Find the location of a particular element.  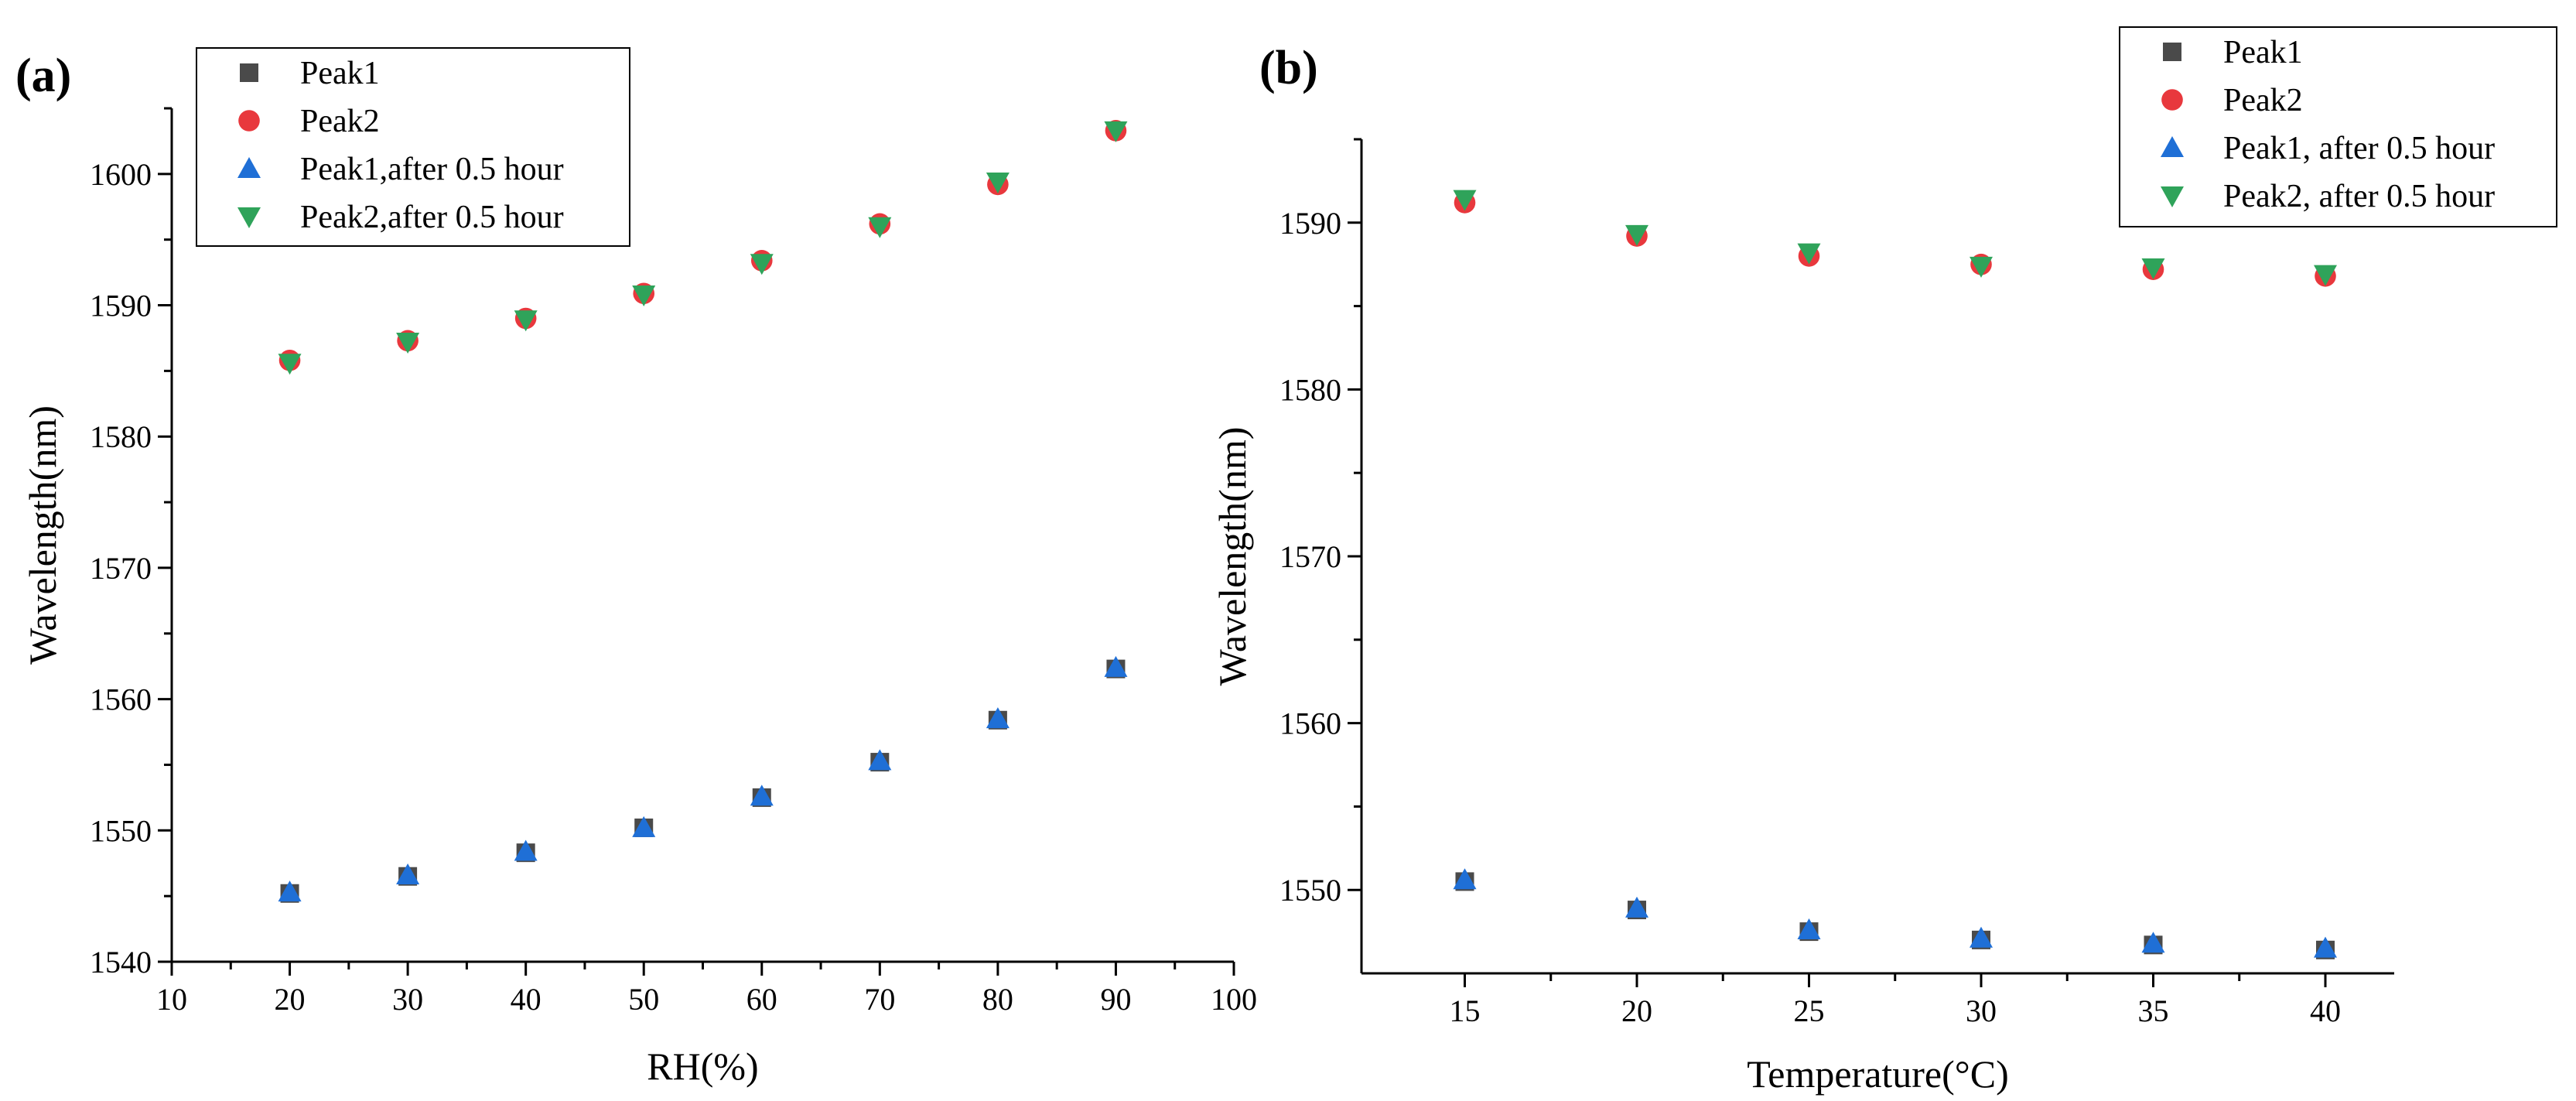

y-tick-label: 1600 is located at coordinates (121, 174).